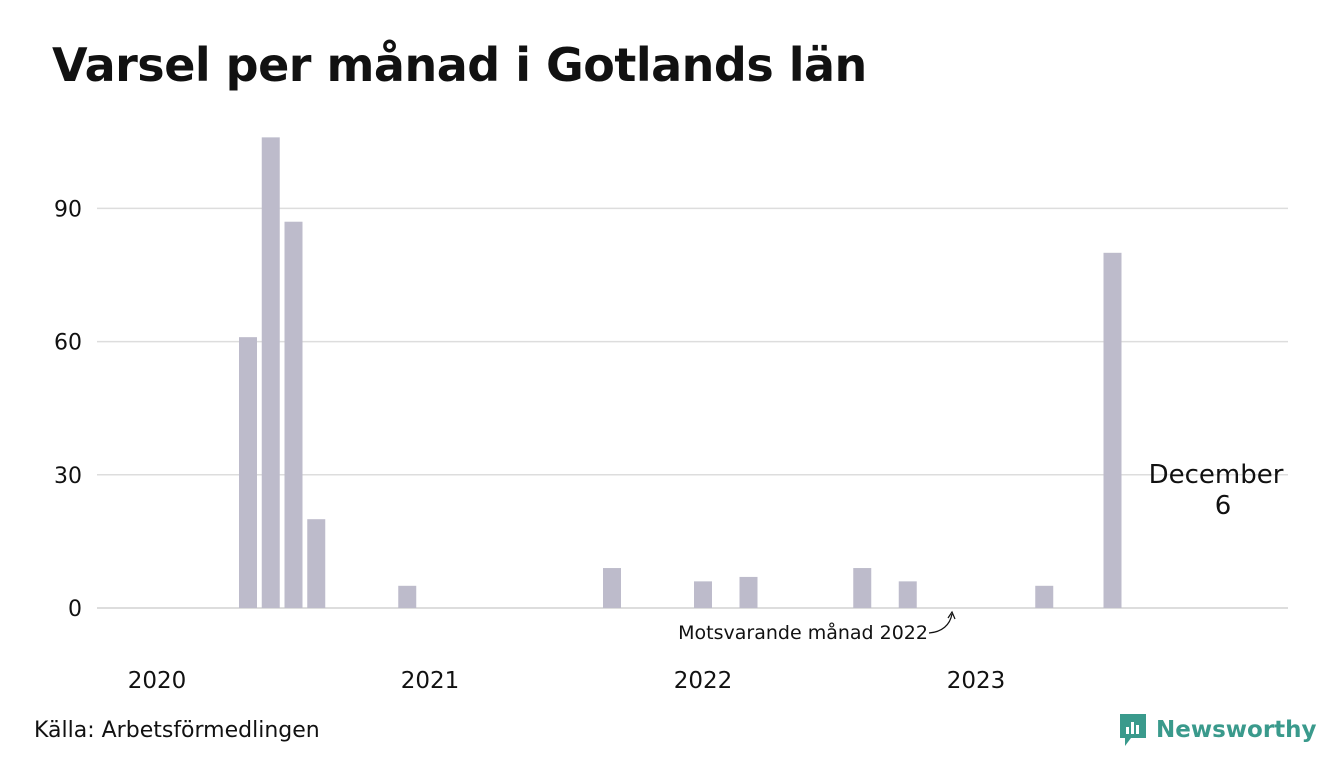  What do you see at coordinates (1216, 475) in the screenshot?
I see `annotation-current-month: December` at bounding box center [1216, 475].